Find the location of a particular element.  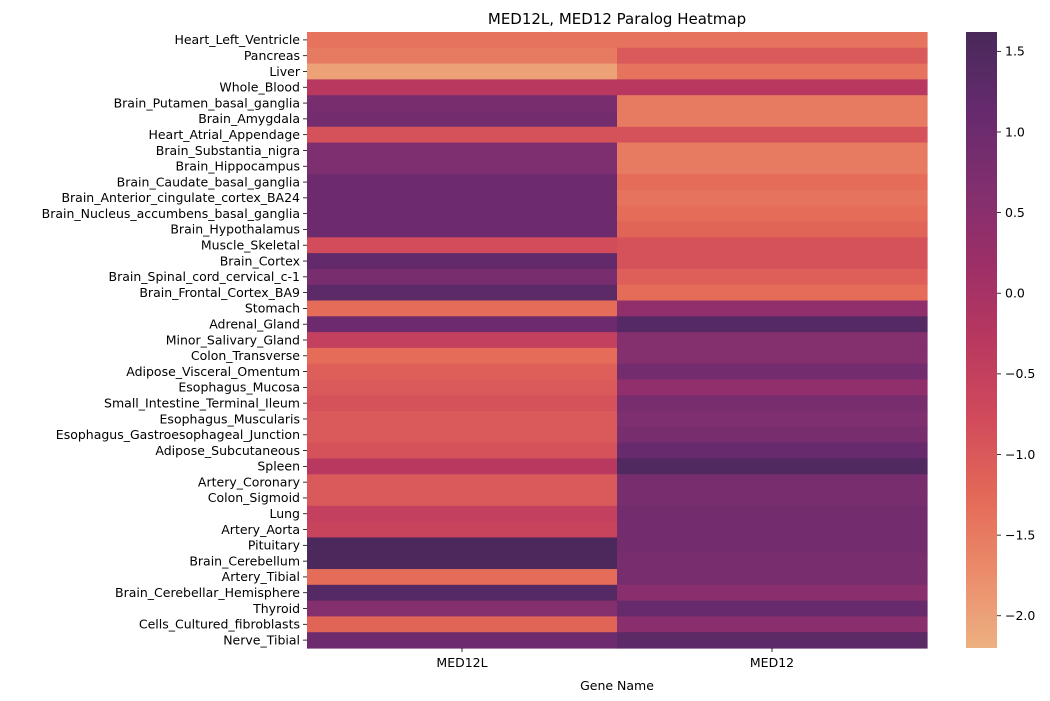

row-label: Adipose_Subcutaneous is located at coordinates (227, 450).